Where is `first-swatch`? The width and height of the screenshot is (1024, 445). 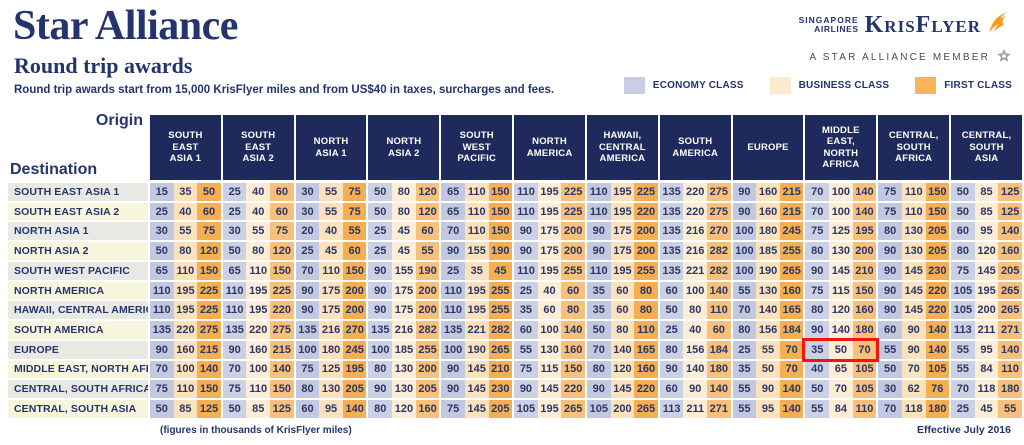
first-swatch is located at coordinates (926, 85).